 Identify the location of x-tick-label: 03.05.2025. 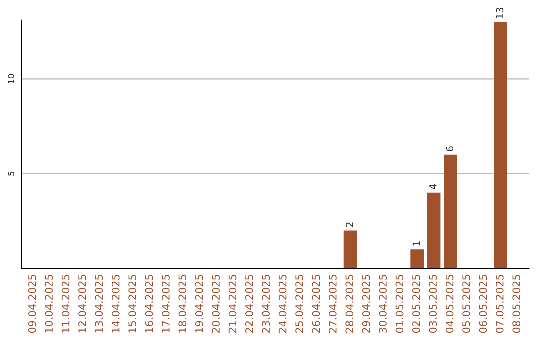
(433, 304).